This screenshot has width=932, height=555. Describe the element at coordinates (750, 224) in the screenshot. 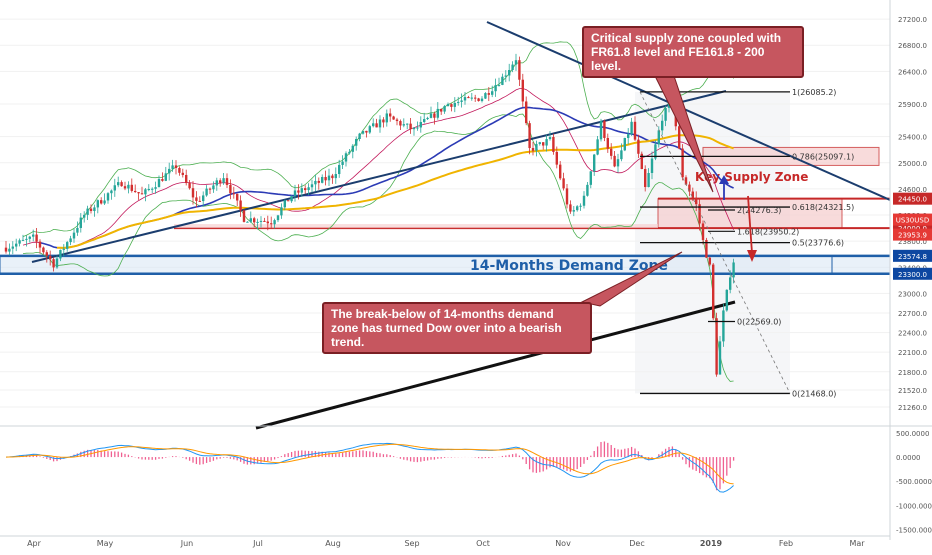

I see `down-arrow-shaft` at that location.